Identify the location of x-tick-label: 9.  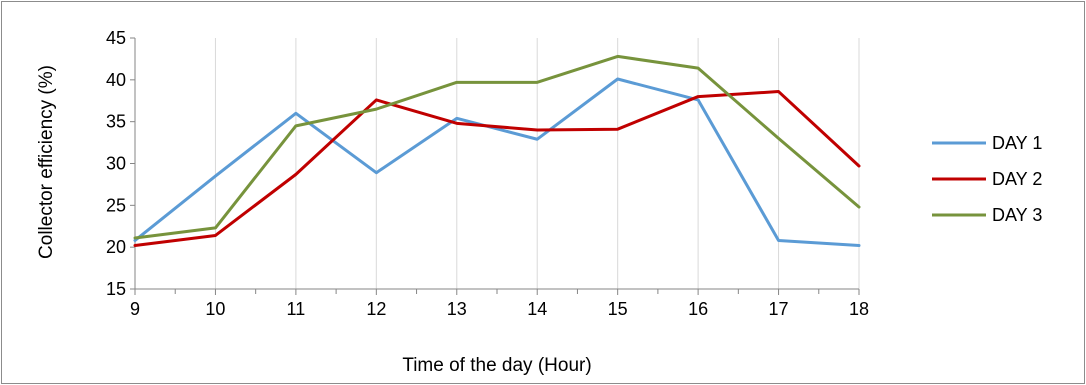
(135, 309).